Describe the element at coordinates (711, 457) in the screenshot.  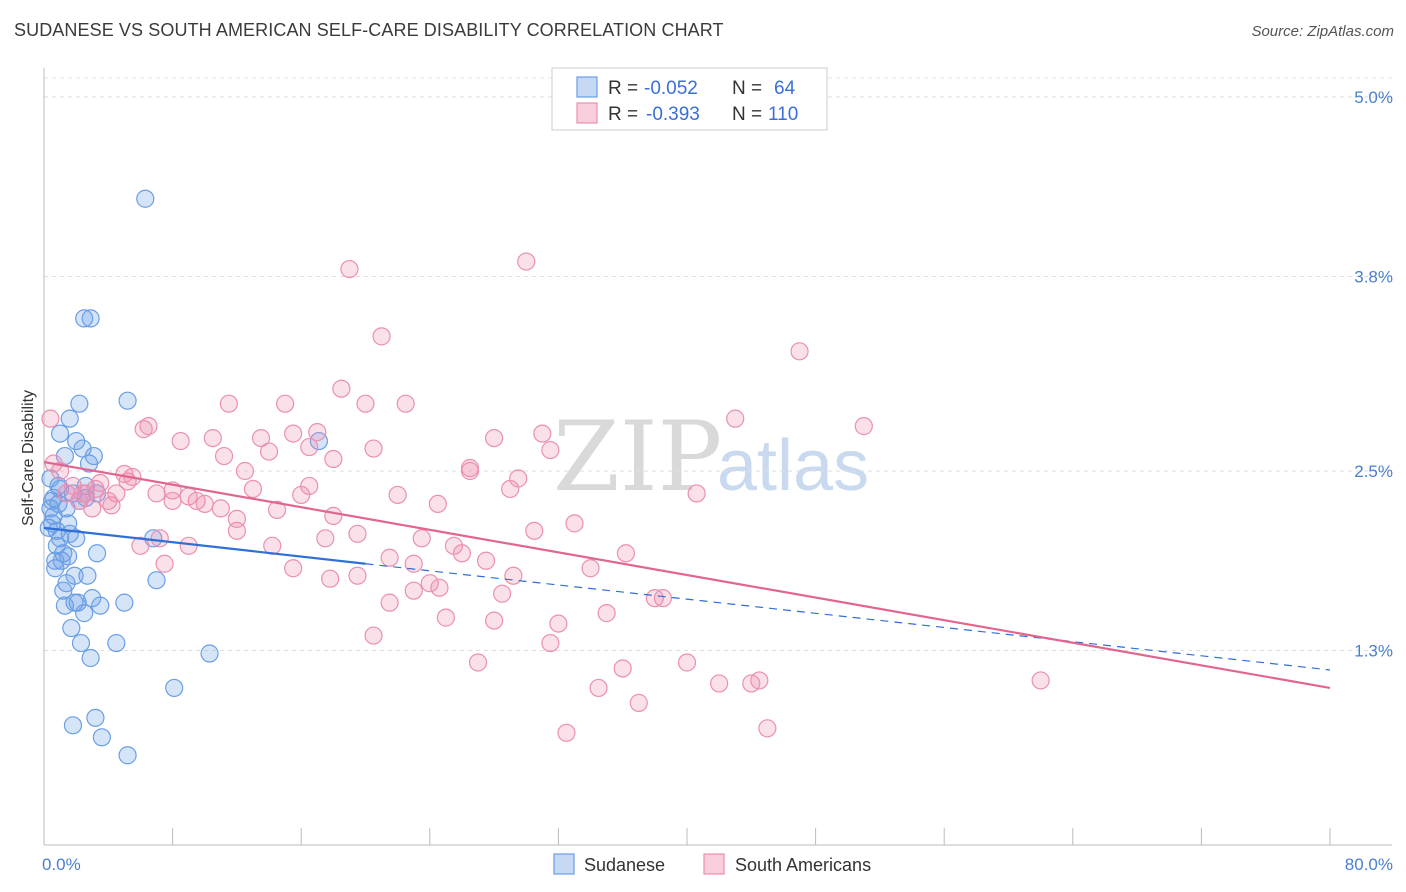
I see `watermark: ZIP atlas` at that location.